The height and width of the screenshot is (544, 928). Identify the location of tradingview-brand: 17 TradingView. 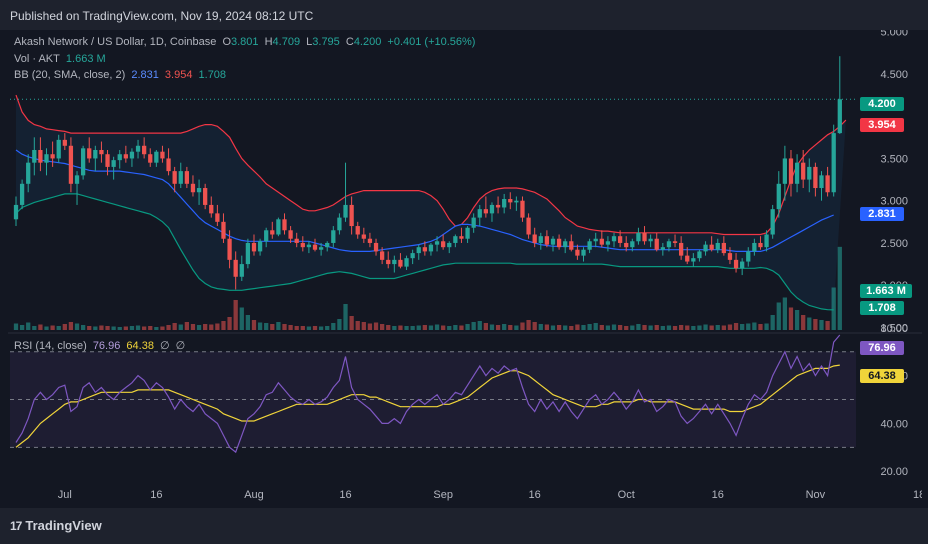
(56, 525).